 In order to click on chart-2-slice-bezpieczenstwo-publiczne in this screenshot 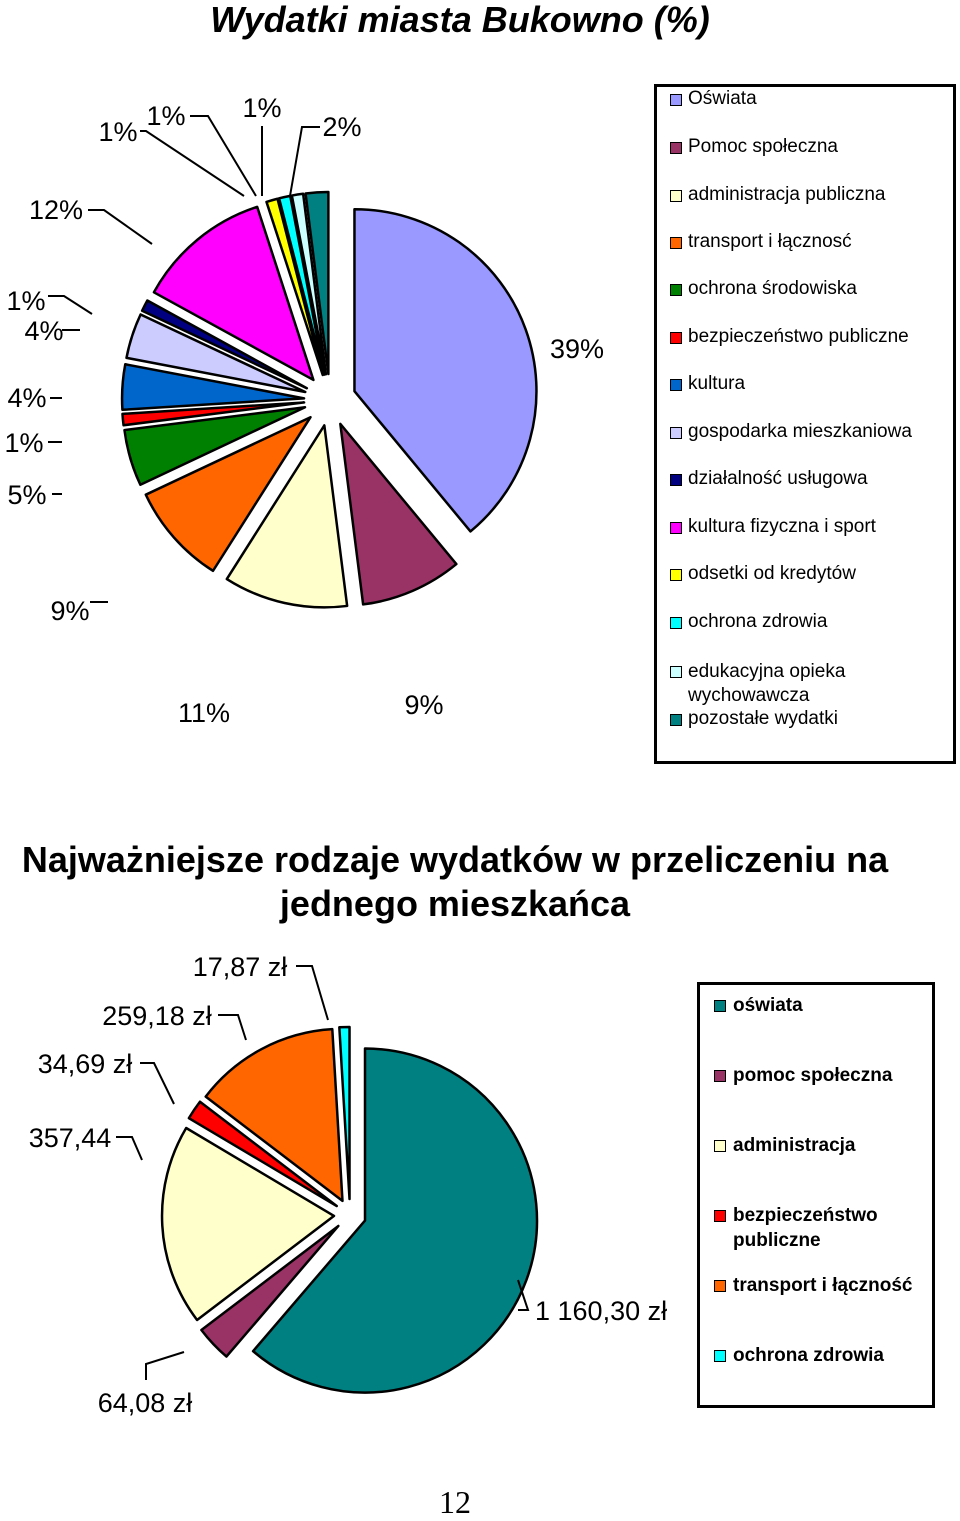, I will do `click(262, 1154)`.